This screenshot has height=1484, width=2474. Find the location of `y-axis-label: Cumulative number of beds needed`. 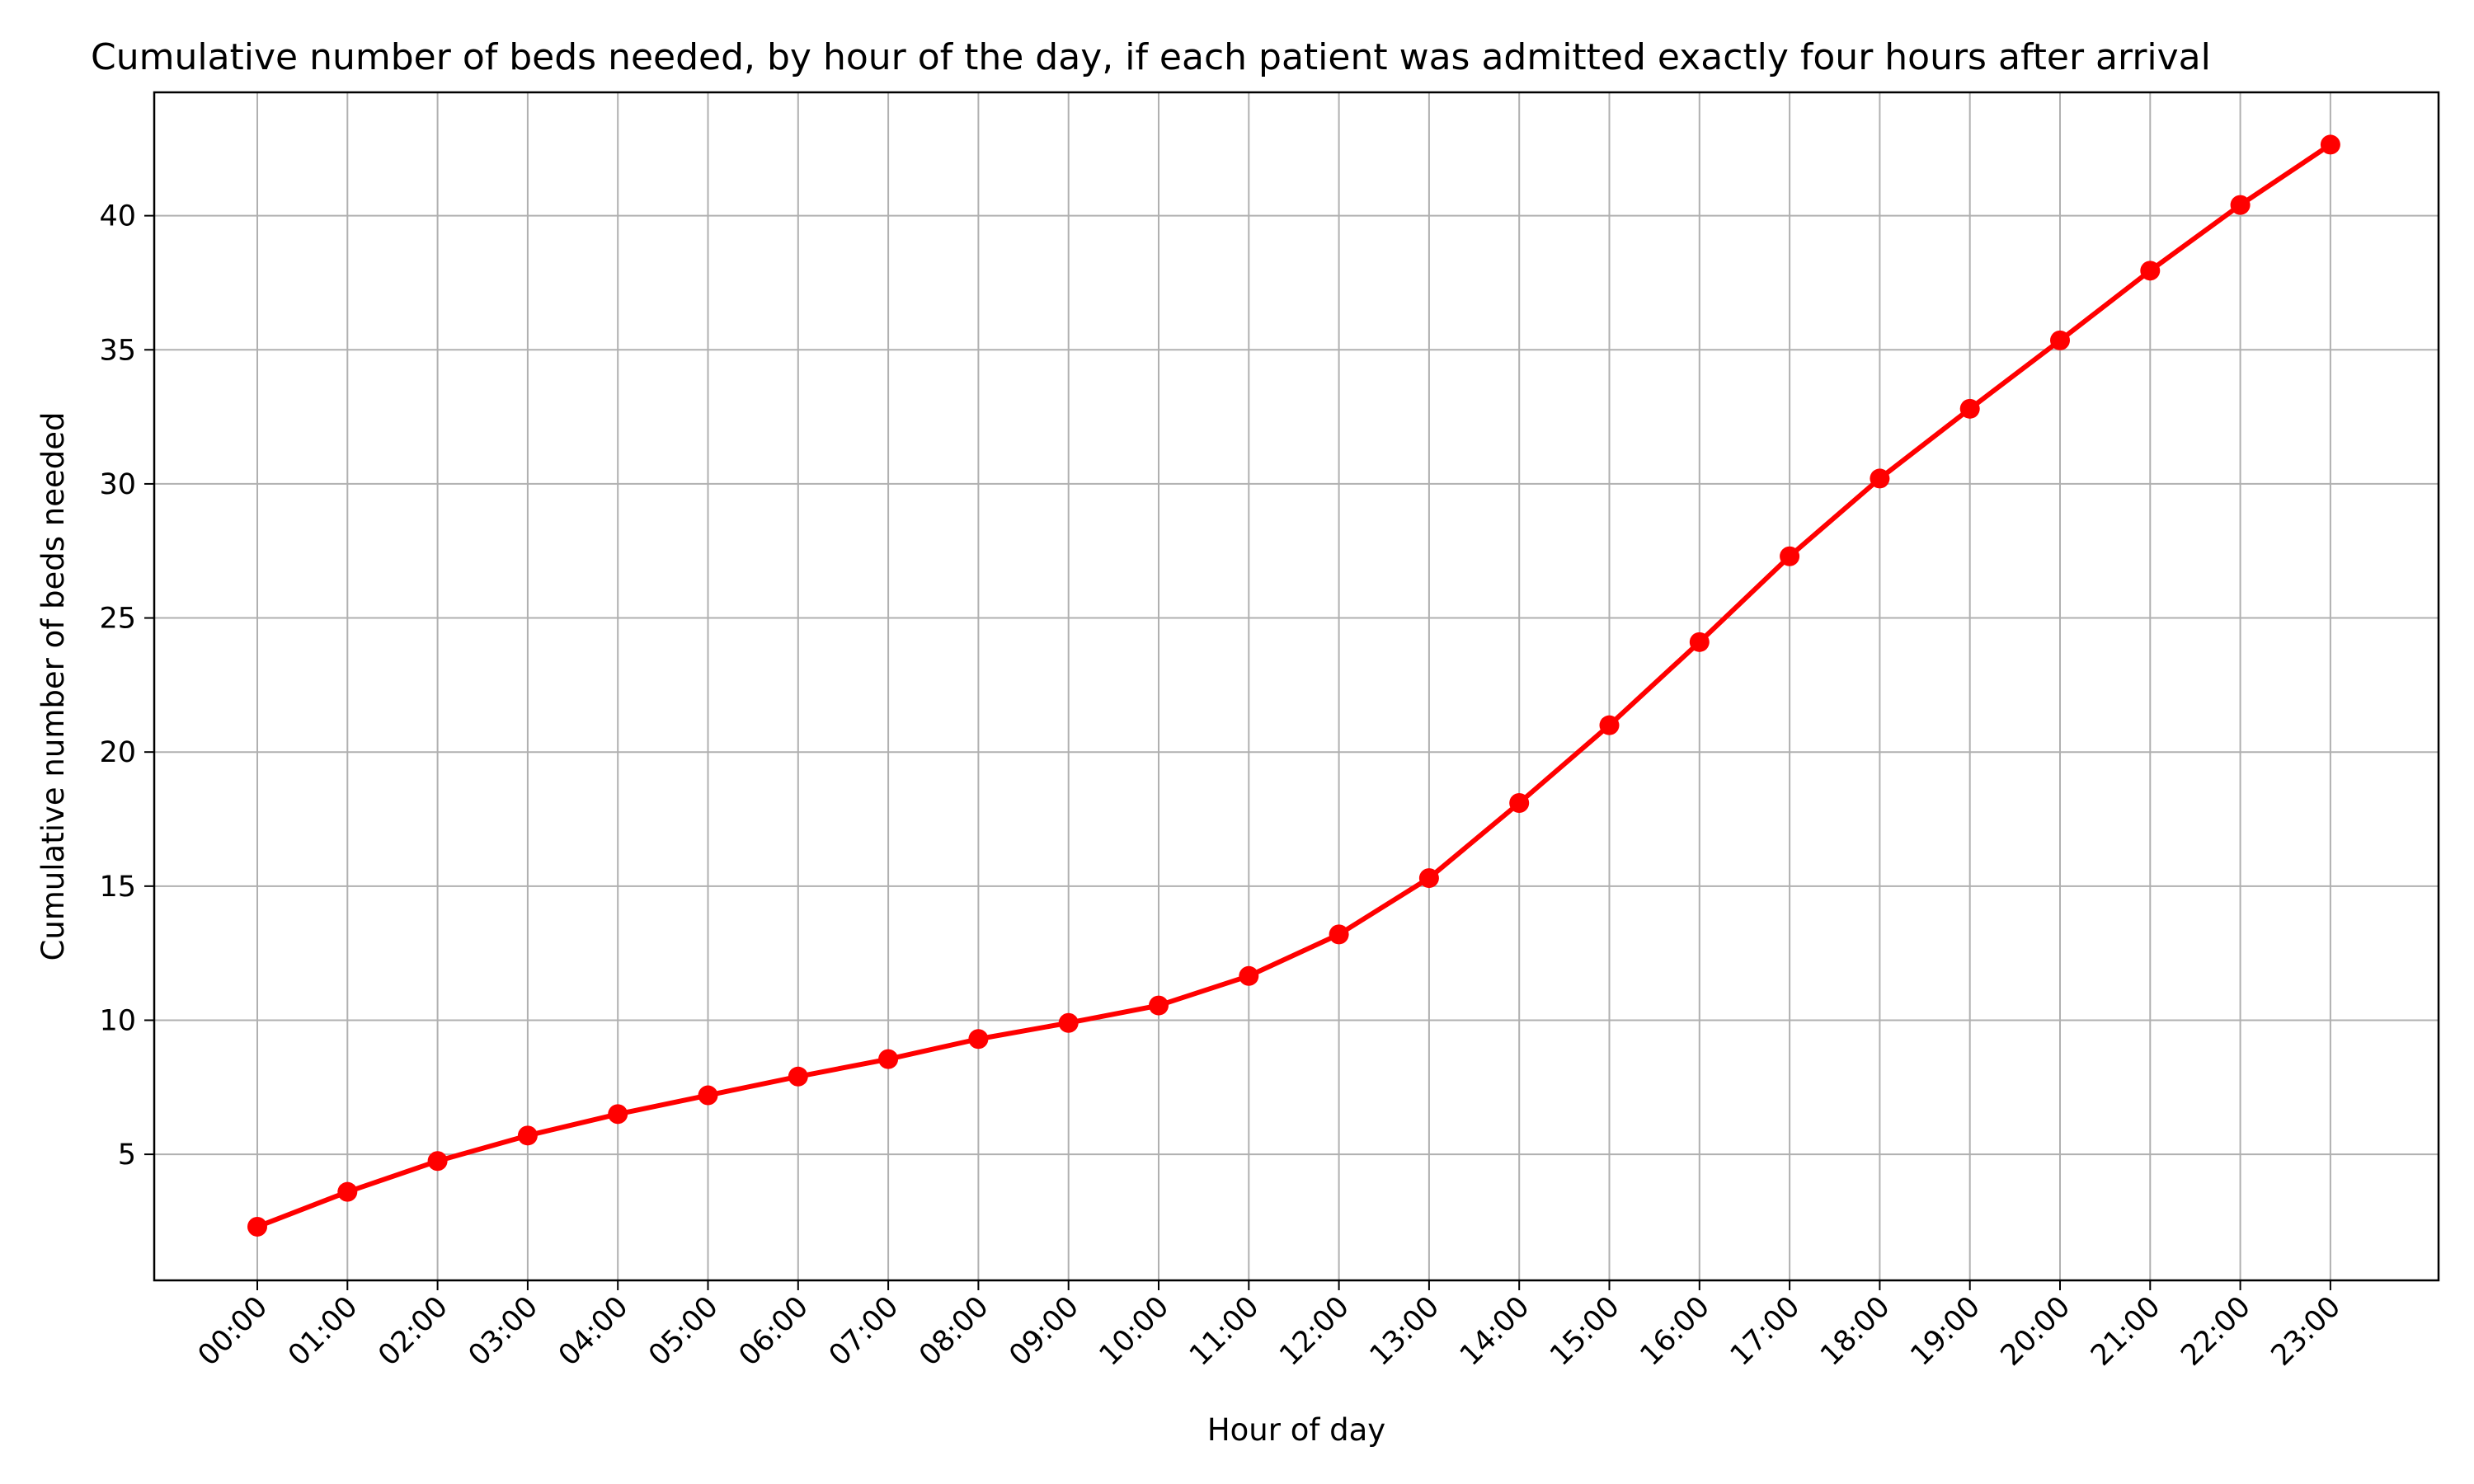

y-axis-label: Cumulative number of beds needed is located at coordinates (53, 685).